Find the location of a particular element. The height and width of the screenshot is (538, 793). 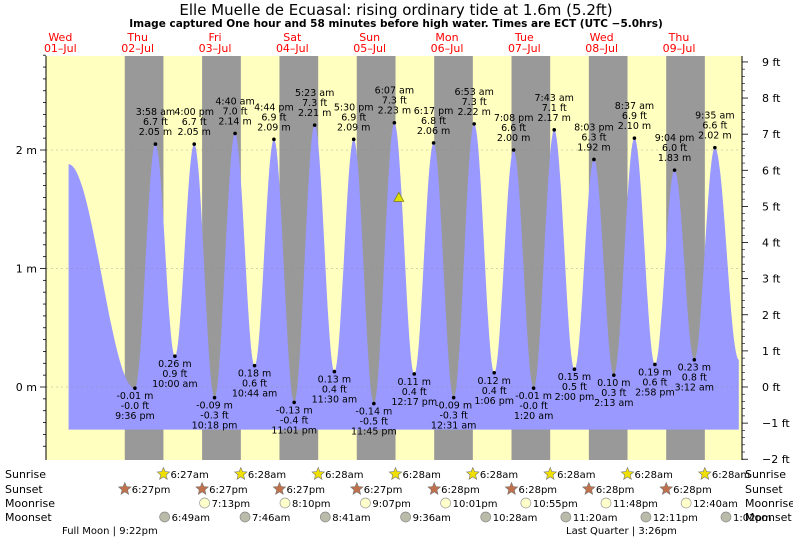

high-tide-label: 2.10 m is located at coordinates (634, 126).